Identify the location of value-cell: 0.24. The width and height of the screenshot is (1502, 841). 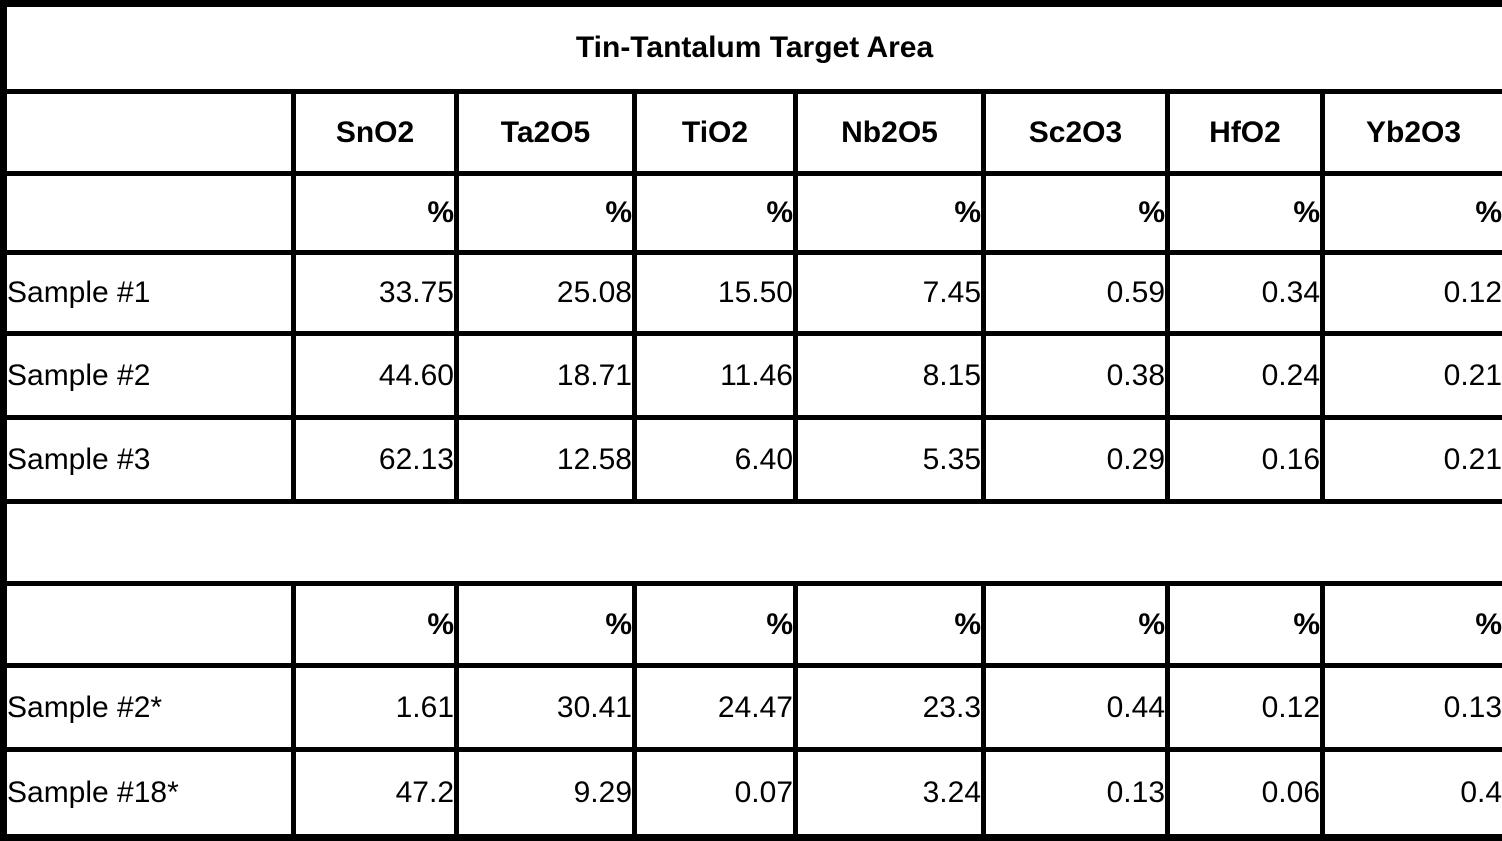
(1245, 376).